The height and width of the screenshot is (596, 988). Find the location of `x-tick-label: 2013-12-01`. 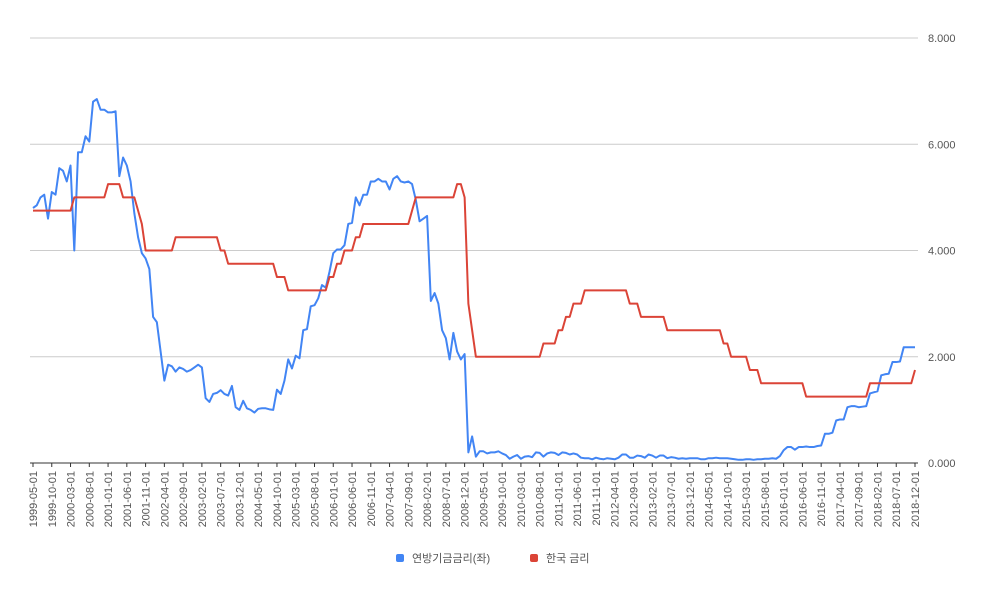

x-tick-label: 2013-12-01 is located at coordinates (691, 499).